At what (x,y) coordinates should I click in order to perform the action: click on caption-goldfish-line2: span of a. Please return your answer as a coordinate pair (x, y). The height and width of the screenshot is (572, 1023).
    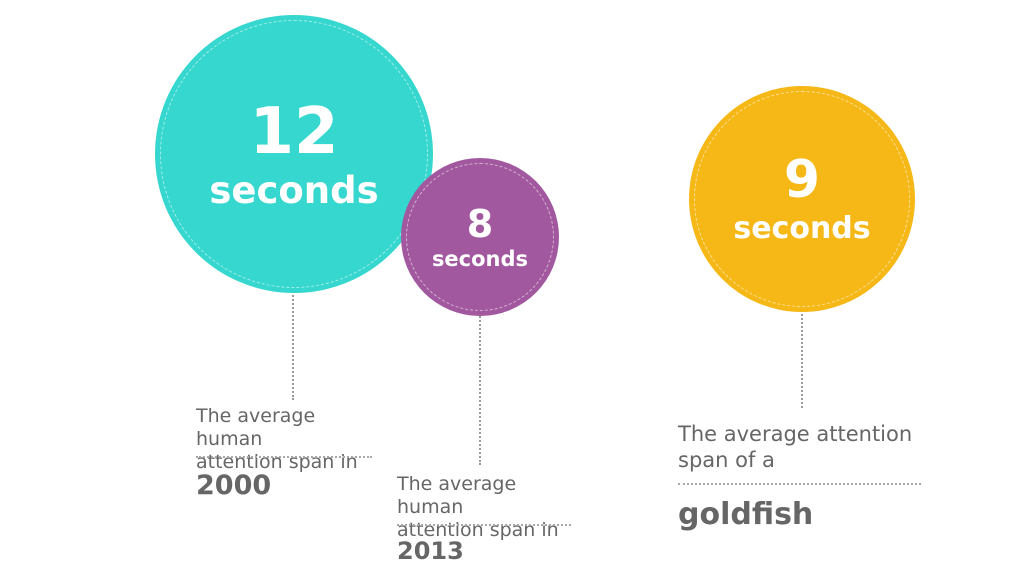
    Looking at the image, I should click on (726, 460).